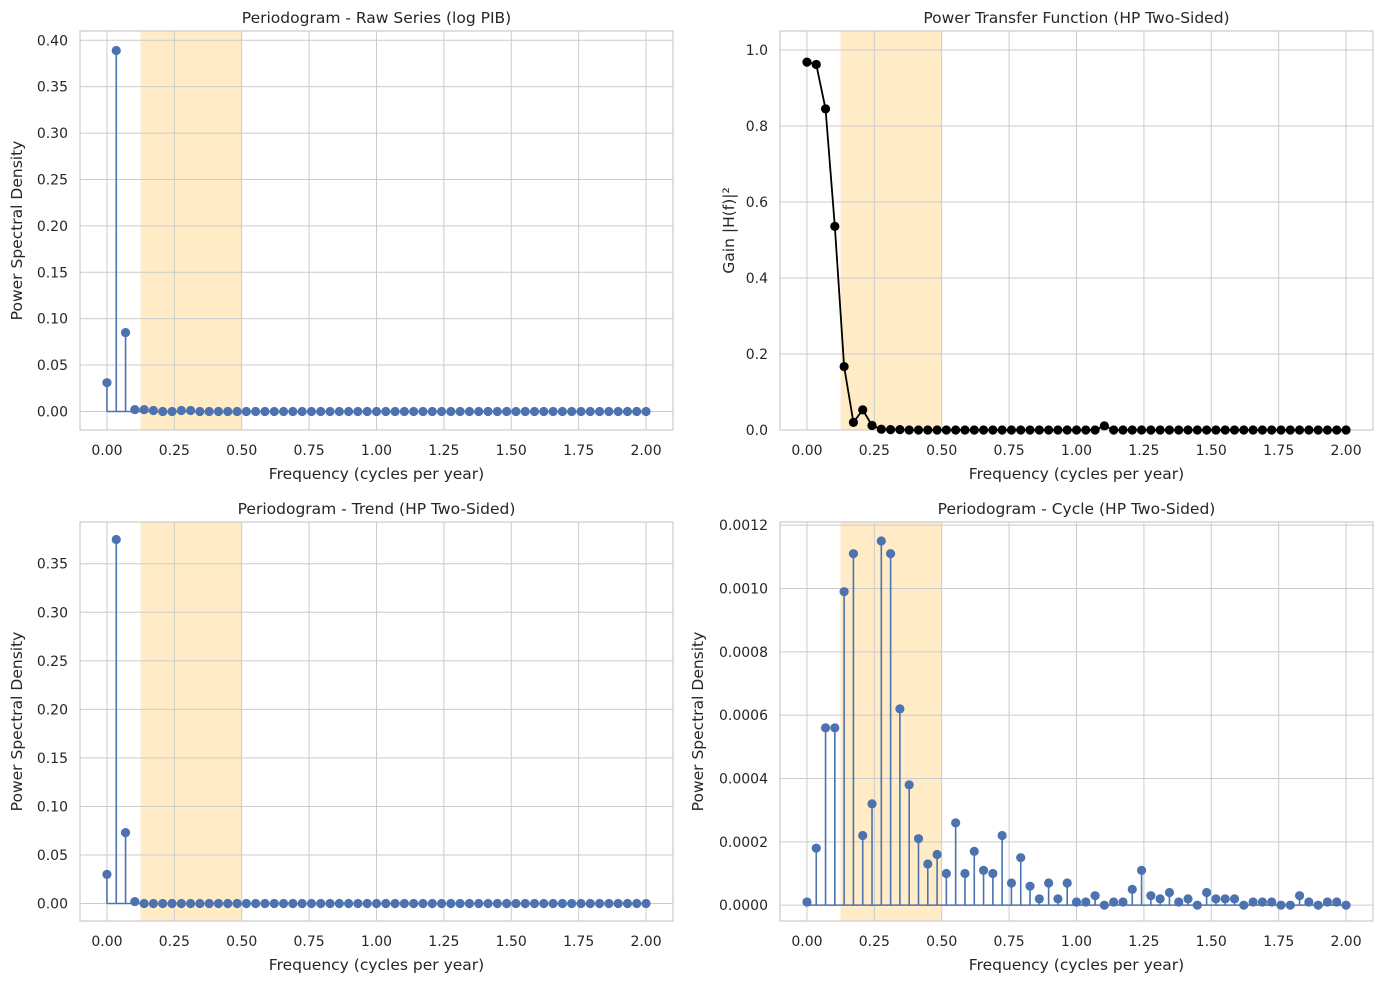  Describe the element at coordinates (52, 807) in the screenshot. I see `y-tick-label: 0.10` at that location.